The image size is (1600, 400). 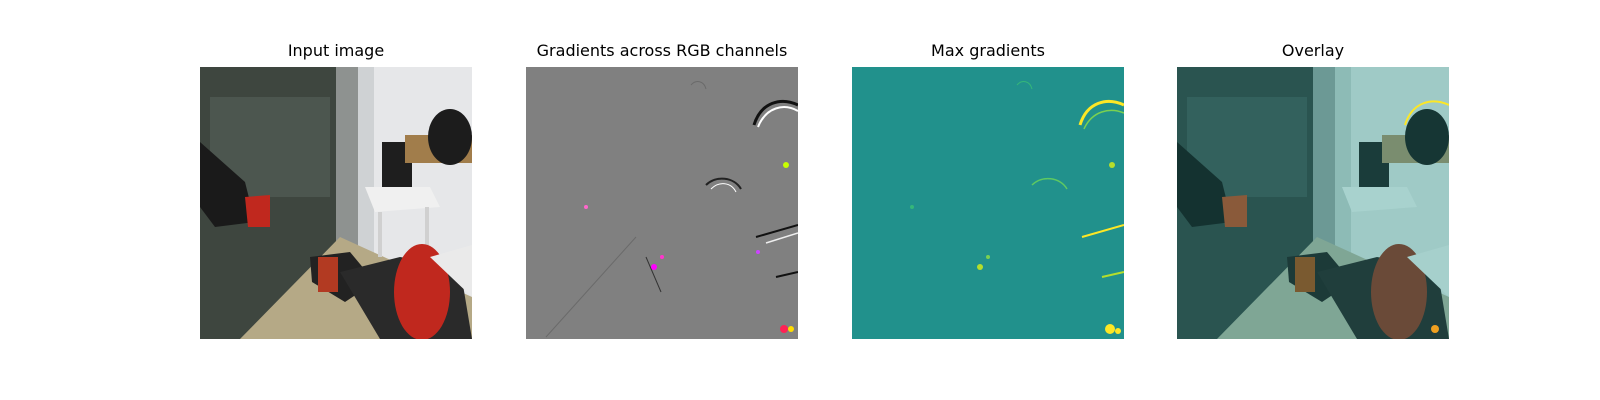 I want to click on overlay-image, so click(x=1313, y=203).